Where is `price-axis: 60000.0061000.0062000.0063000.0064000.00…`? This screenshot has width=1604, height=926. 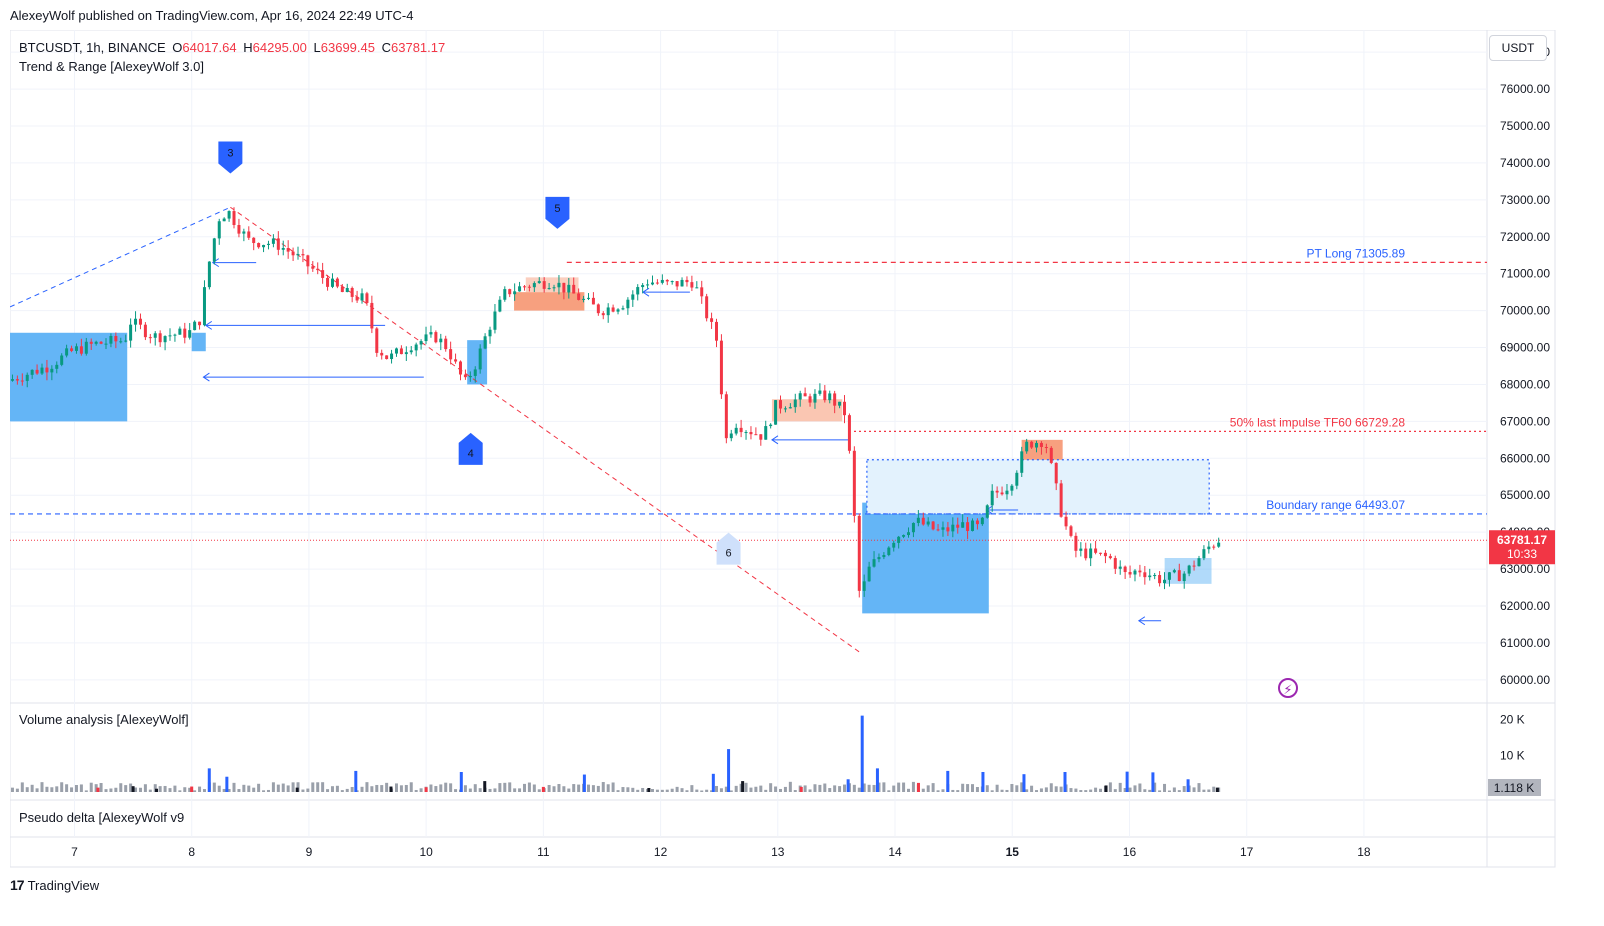 price-axis: 60000.0061000.0062000.0063000.0064000.00… is located at coordinates (1525, 366).